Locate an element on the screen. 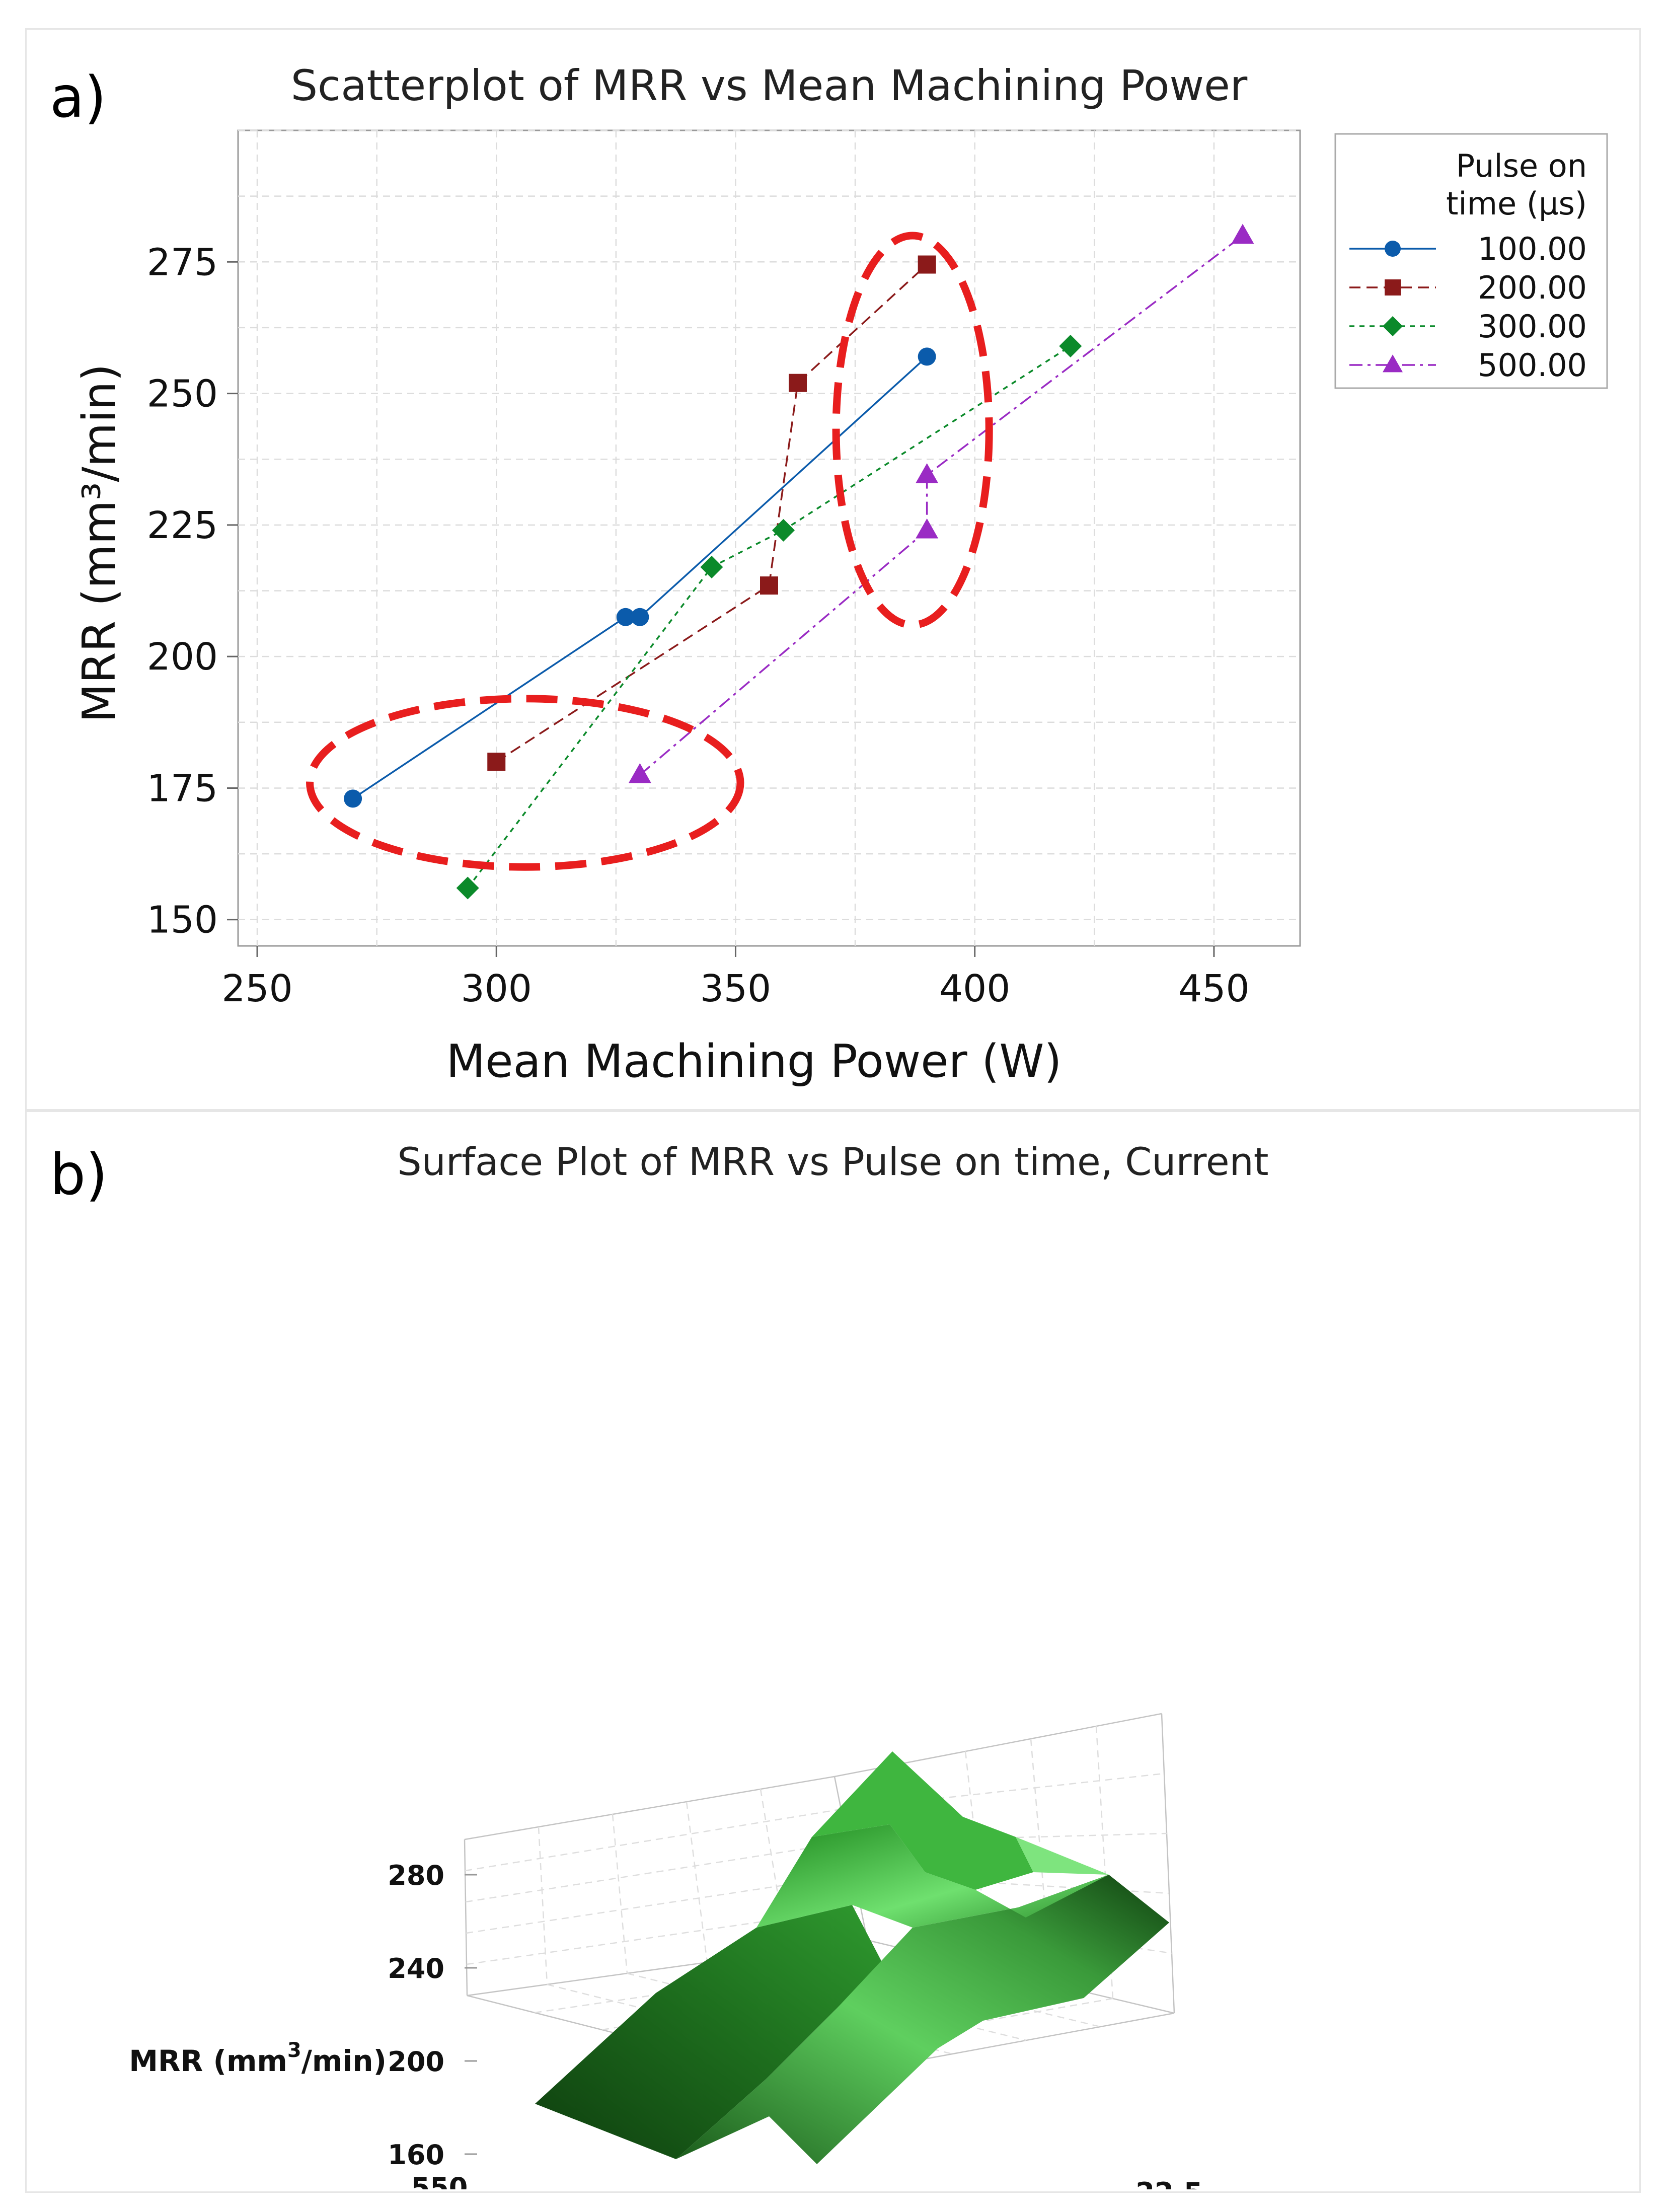 The height and width of the screenshot is (2212, 1668). surface-face-top is located at coordinates (933, 1876).